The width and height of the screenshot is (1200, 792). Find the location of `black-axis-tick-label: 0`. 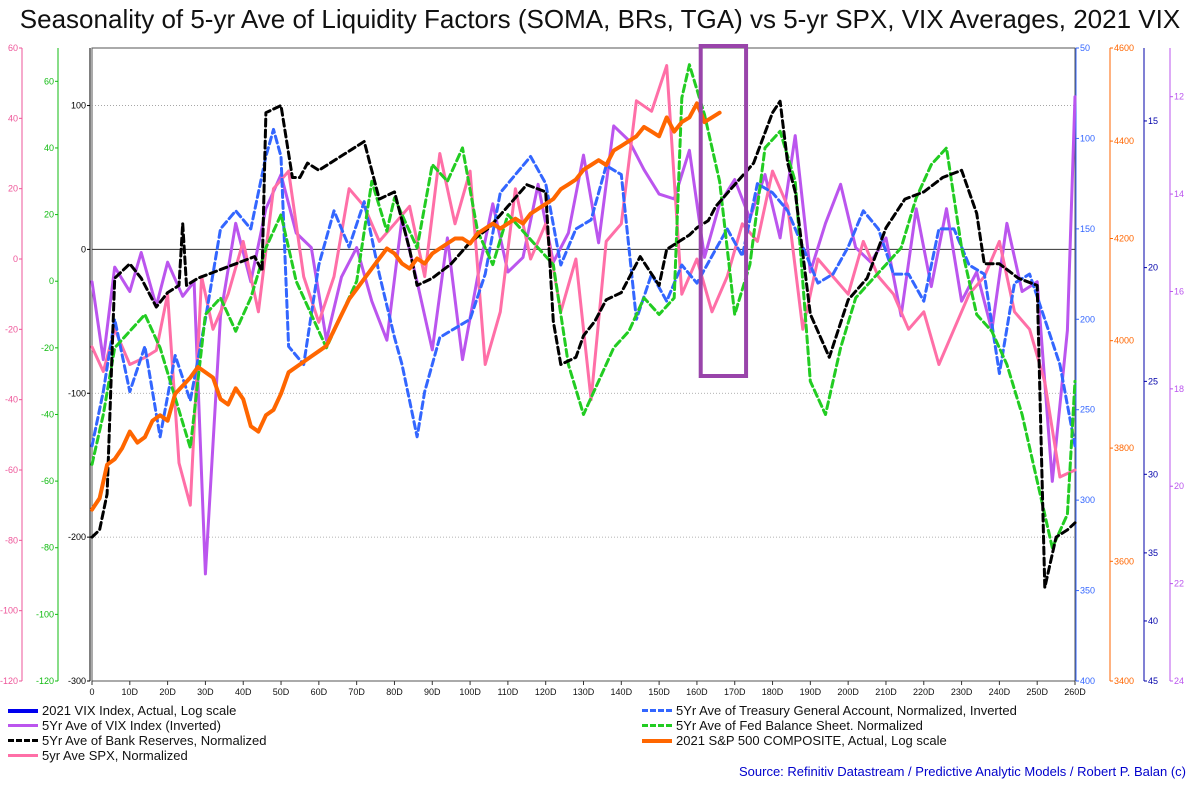

black-axis-tick-label: 0 is located at coordinates (83, 249).